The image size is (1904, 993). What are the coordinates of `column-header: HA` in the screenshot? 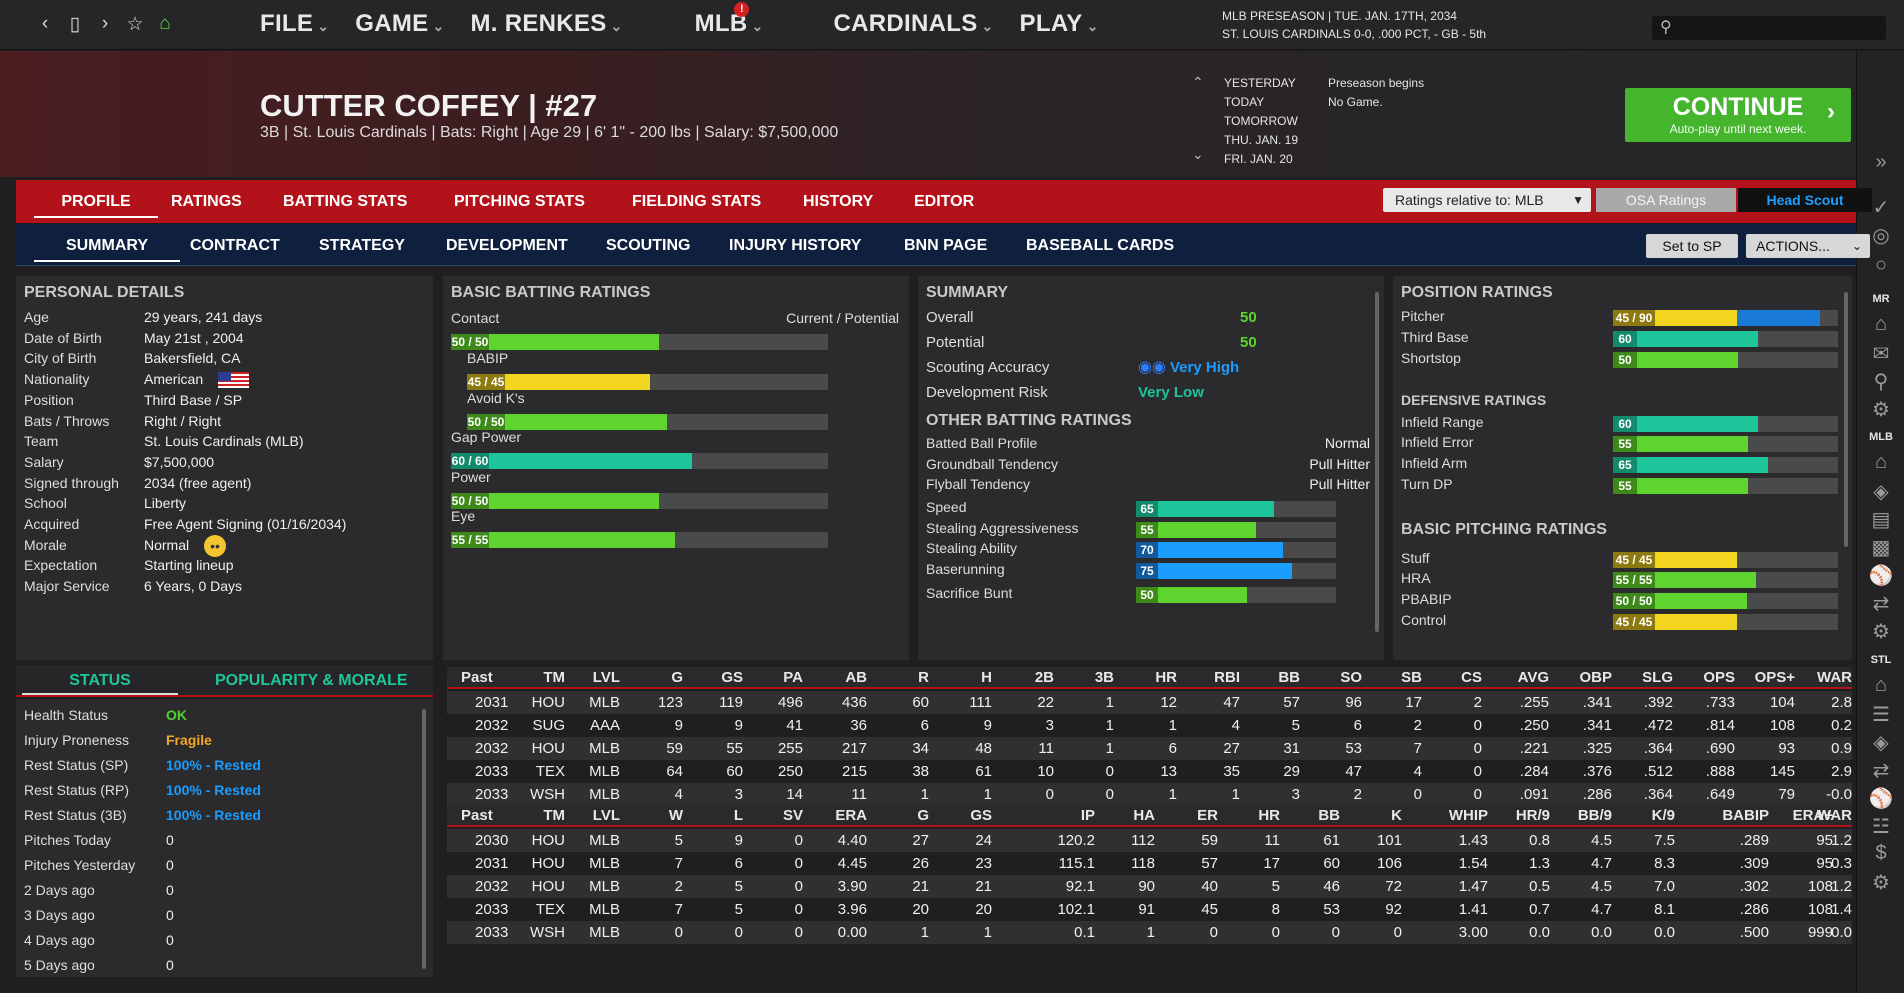 It's located at (1144, 815).